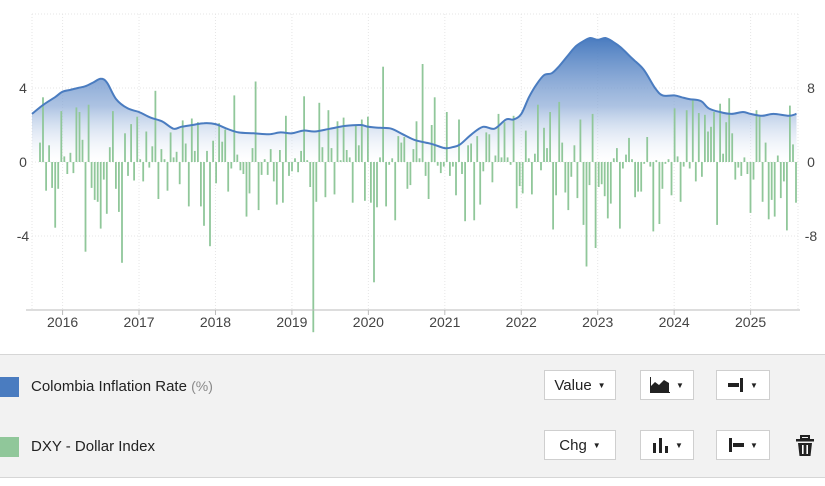 Image resolution: width=825 pixels, height=486 pixels. Describe the element at coordinates (9, 447) in the screenshot. I see `legend-swatch-dxy` at that location.